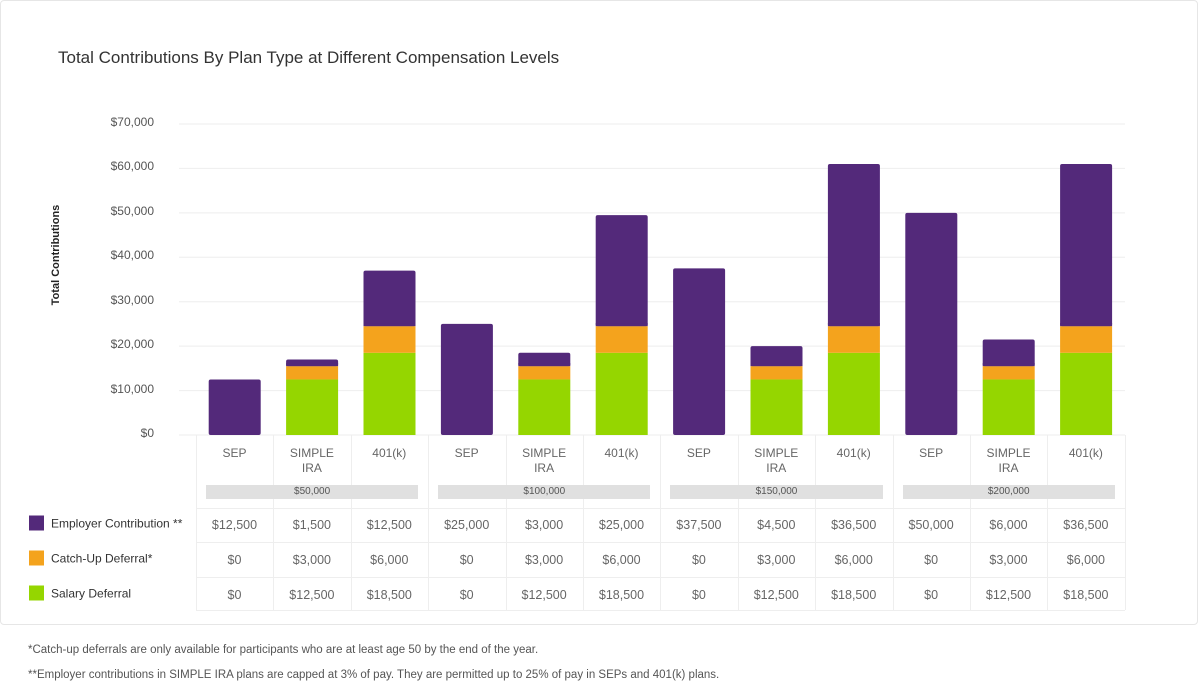 The image size is (1200, 683). I want to click on y-tick-label: $0, so click(147, 433).